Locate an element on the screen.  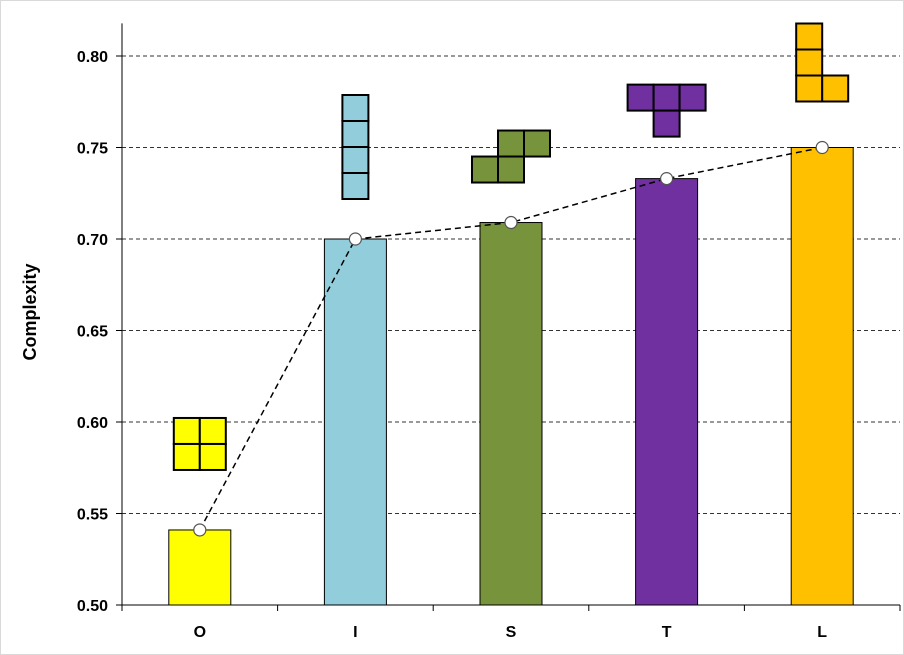
tetromino-t-icon is located at coordinates (666, 110).